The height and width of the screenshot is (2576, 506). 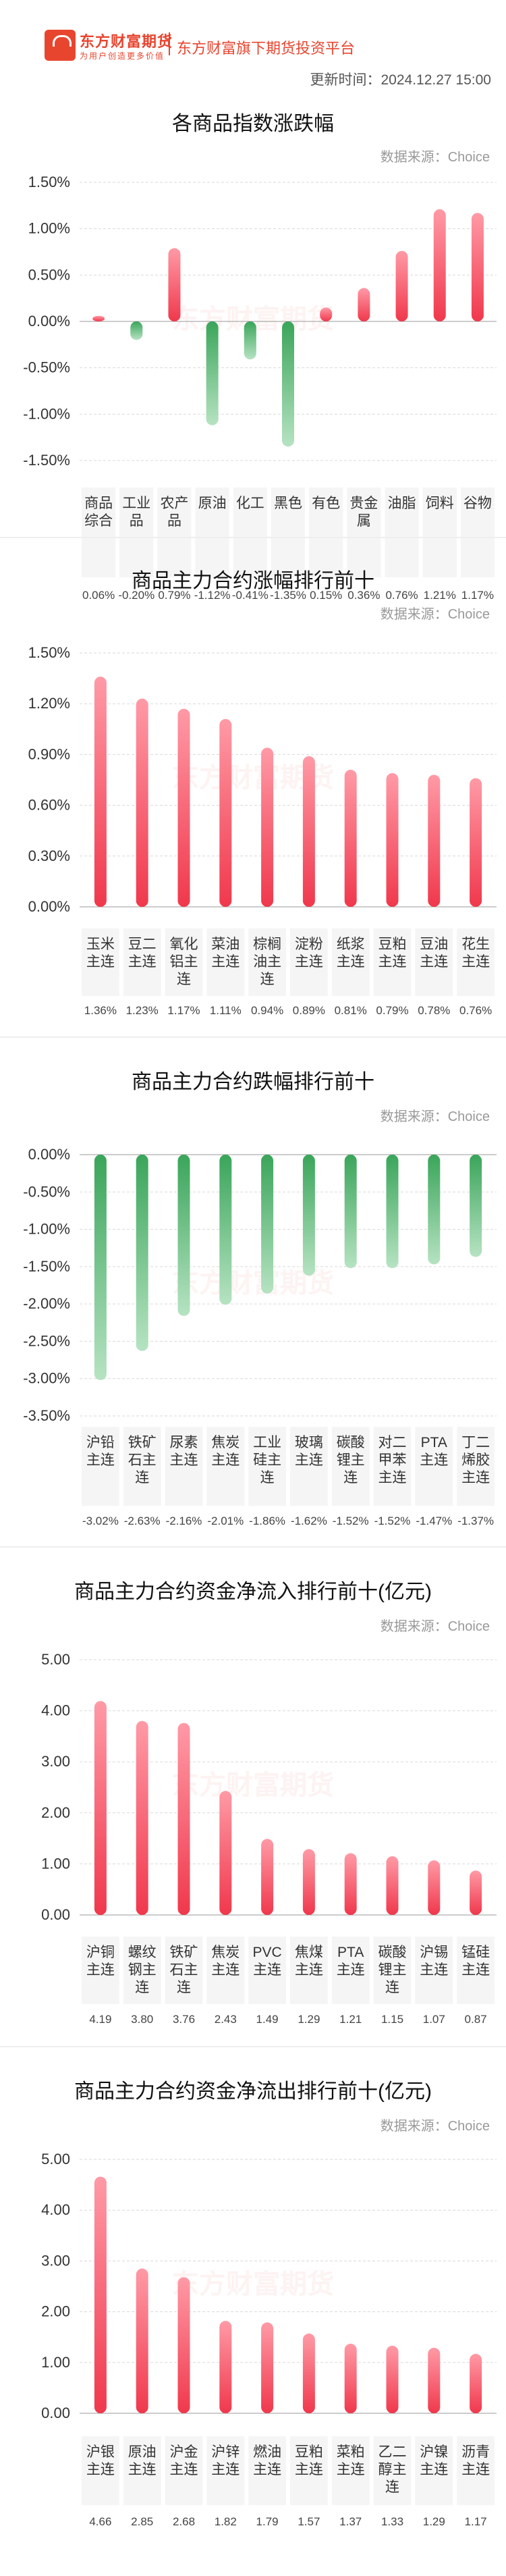 I want to click on category-label: 碳酸锂主连, so click(x=392, y=1970).